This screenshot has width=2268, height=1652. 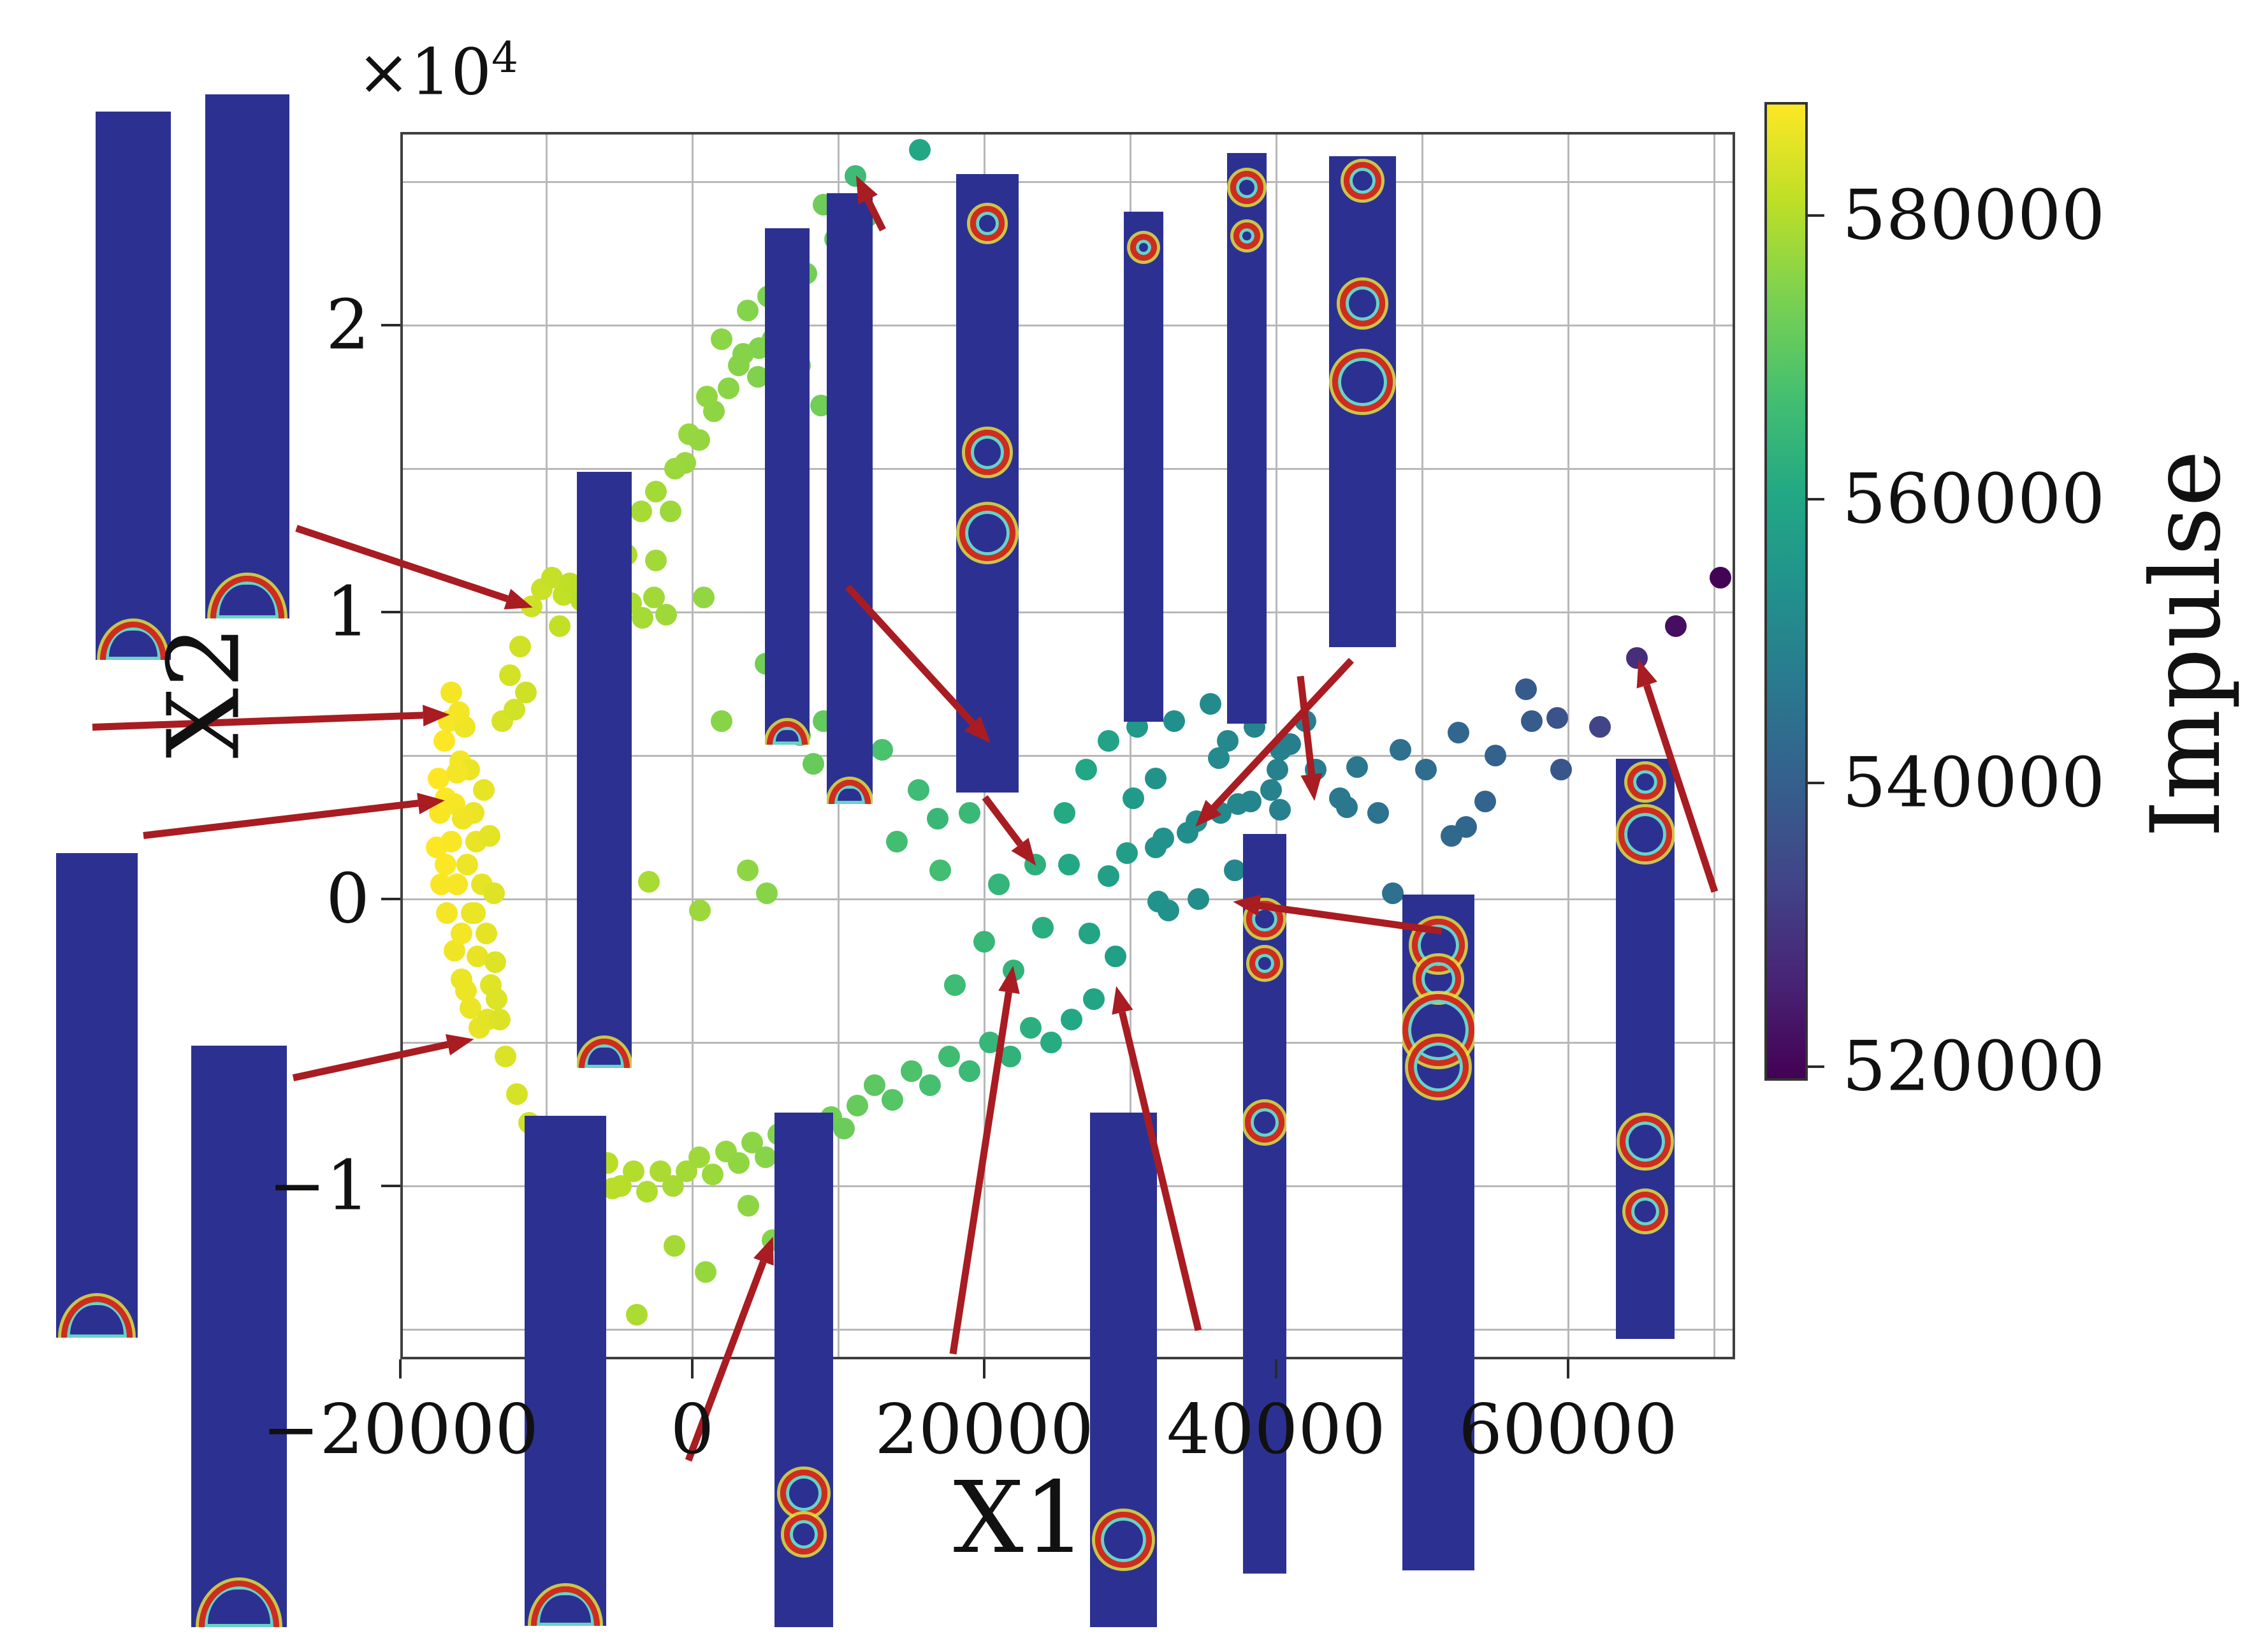 What do you see at coordinates (1277, 1430) in the screenshot?
I see `x-tick-label-40000: 40000` at bounding box center [1277, 1430].